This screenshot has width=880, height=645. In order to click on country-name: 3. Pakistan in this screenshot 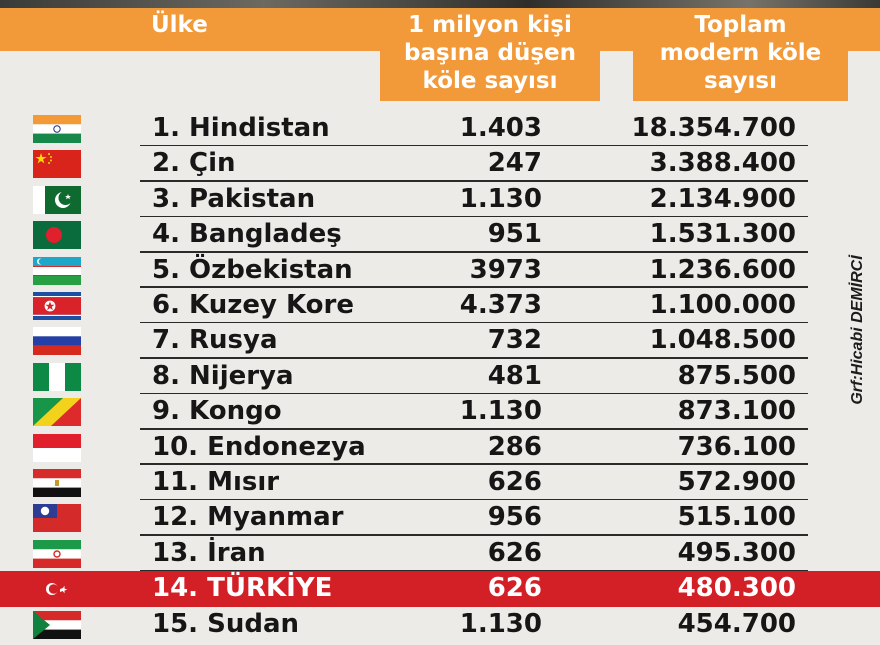, I will do `click(234, 198)`.